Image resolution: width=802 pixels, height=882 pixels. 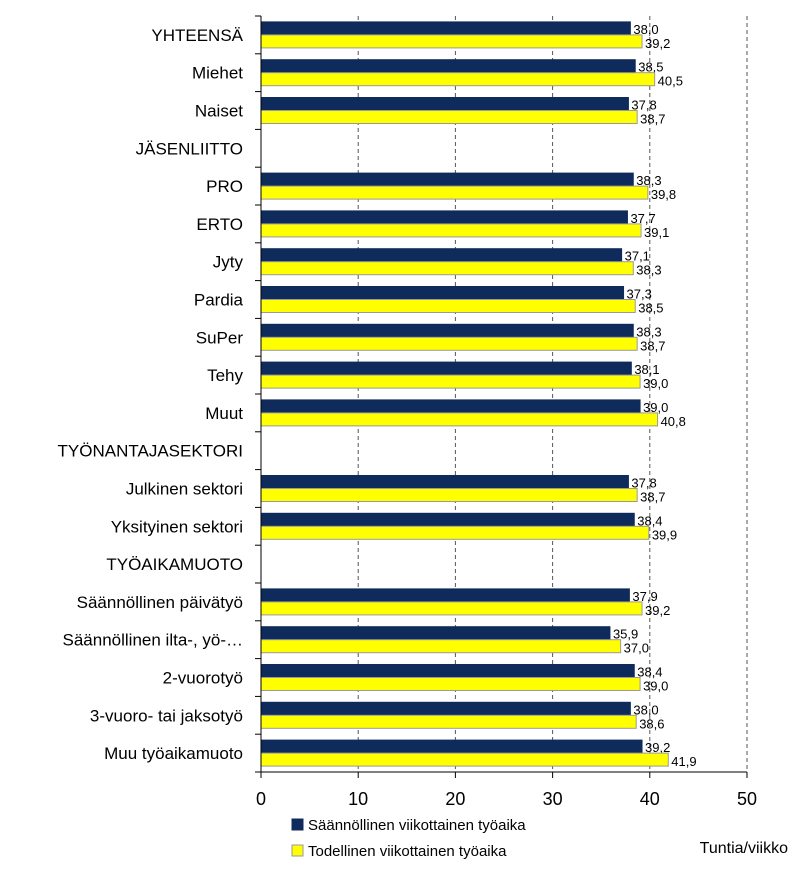 What do you see at coordinates (358, 799) in the screenshot?
I see `x-tick-label: 10` at bounding box center [358, 799].